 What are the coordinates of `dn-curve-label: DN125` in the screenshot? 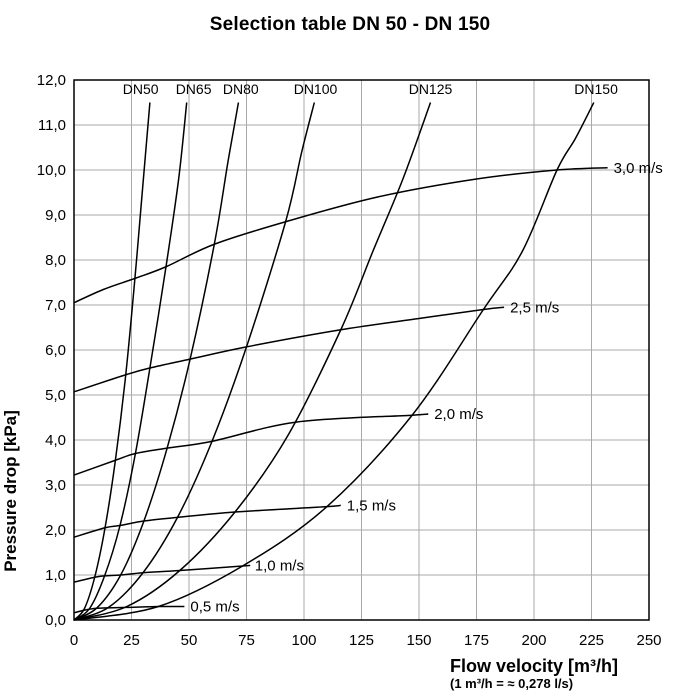 It's located at (431, 89).